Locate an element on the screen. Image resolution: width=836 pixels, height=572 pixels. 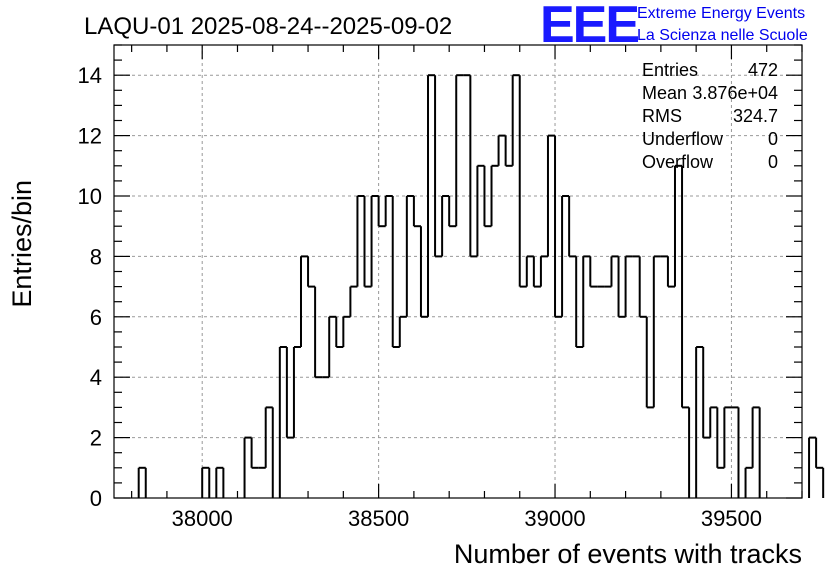
stats-mean-value: 3.876e+04 is located at coordinates (735, 93).